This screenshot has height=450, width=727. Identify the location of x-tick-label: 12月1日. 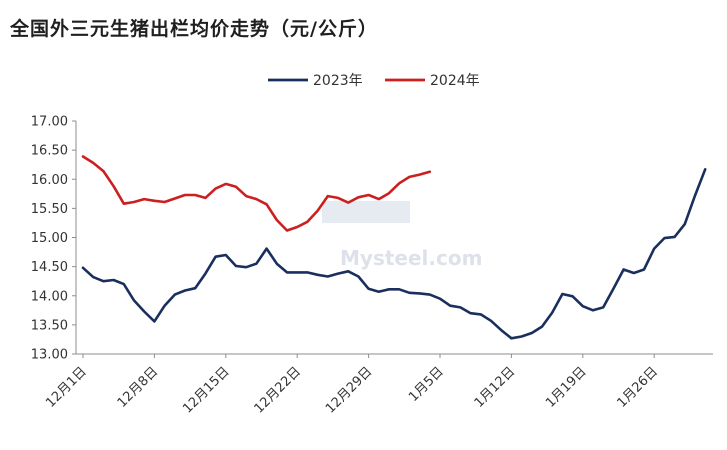
(66, 387).